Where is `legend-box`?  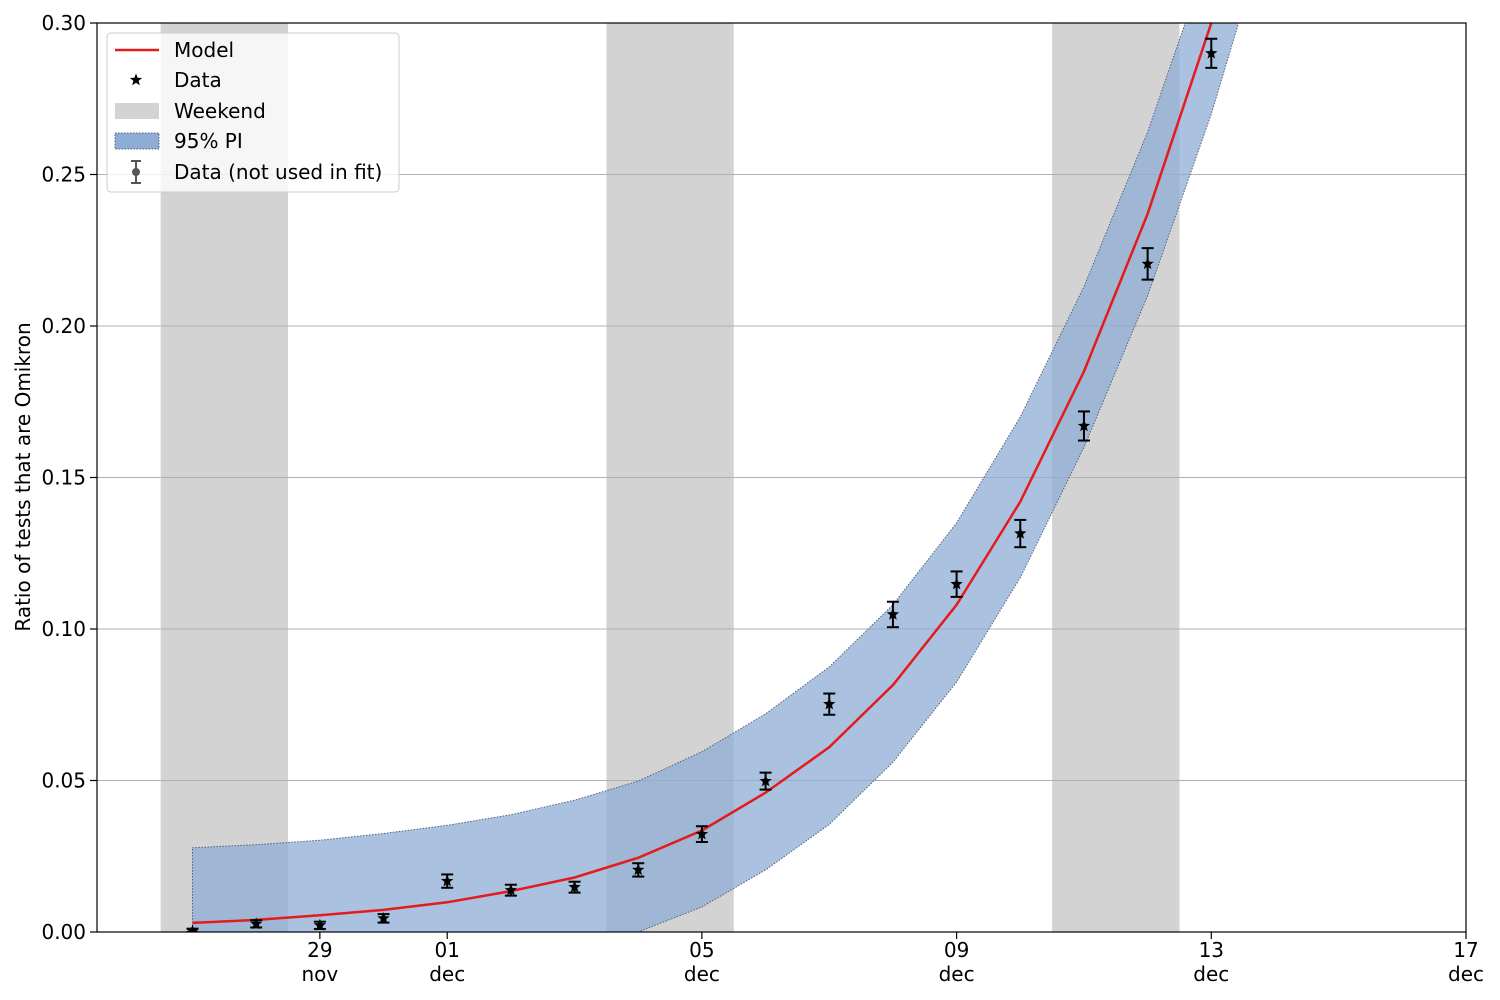
legend-box is located at coordinates (253, 112).